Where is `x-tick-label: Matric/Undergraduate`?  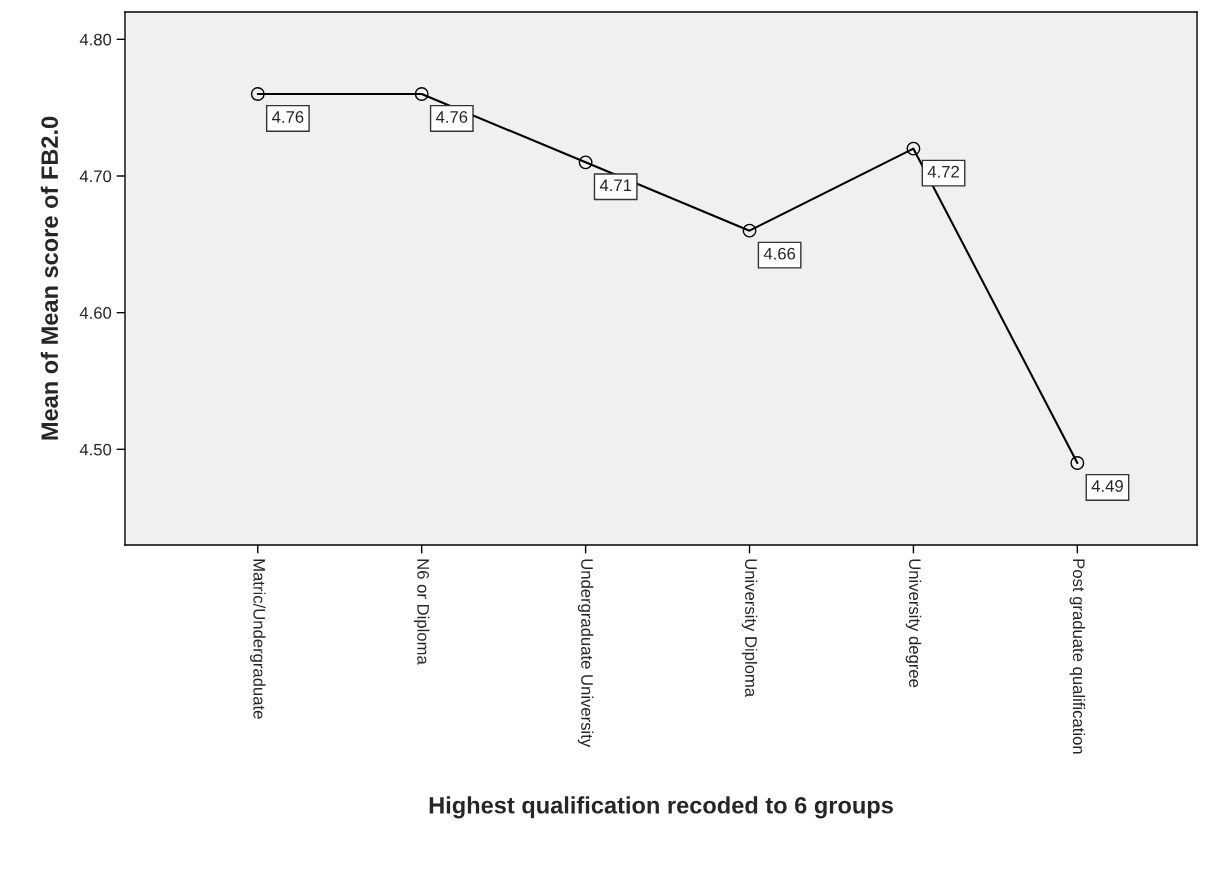
x-tick-label: Matric/Undergraduate is located at coordinates (258, 639).